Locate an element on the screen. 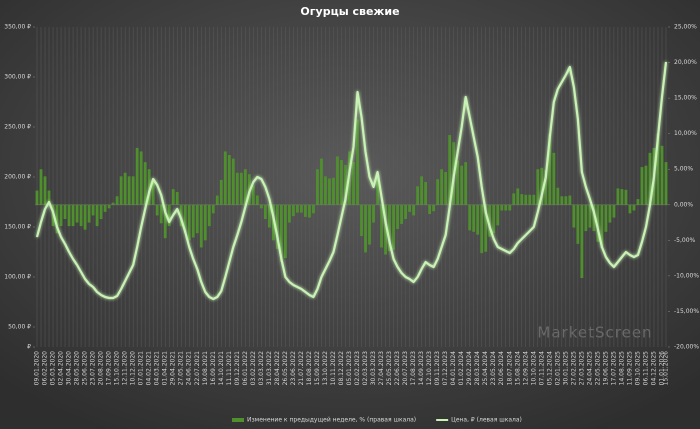 This screenshot has width=700, height=429. x-tick-label: 10.11.2022 is located at coordinates (333, 368).